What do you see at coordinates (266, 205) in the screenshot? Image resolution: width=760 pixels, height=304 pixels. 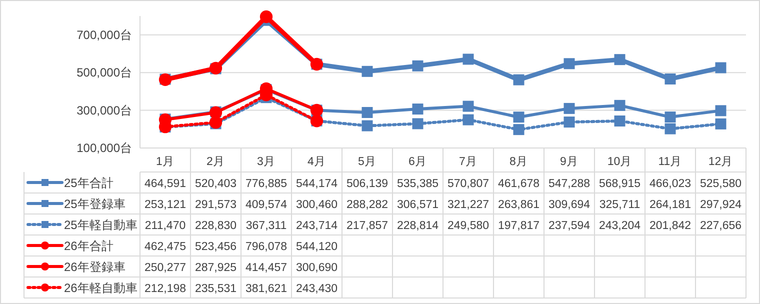 I see `data-label: 409,574` at bounding box center [266, 205].